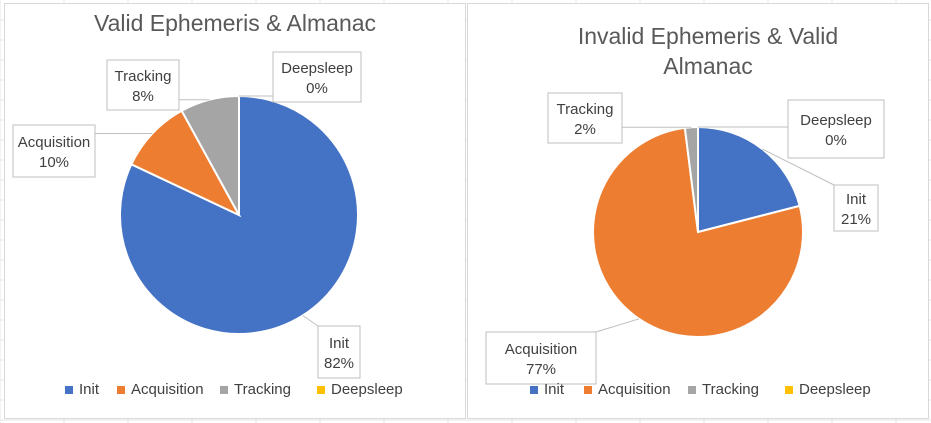 The image size is (931, 423). I want to click on data-label-value-acquisition: 77%, so click(541, 369).